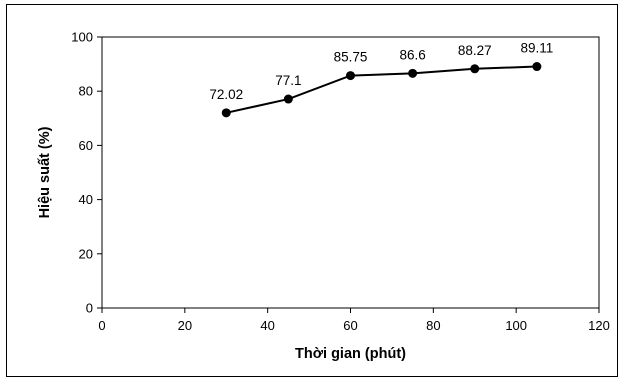 The image size is (624, 381). Describe the element at coordinates (86, 91) in the screenshot. I see `y-tick-label: 80` at that location.